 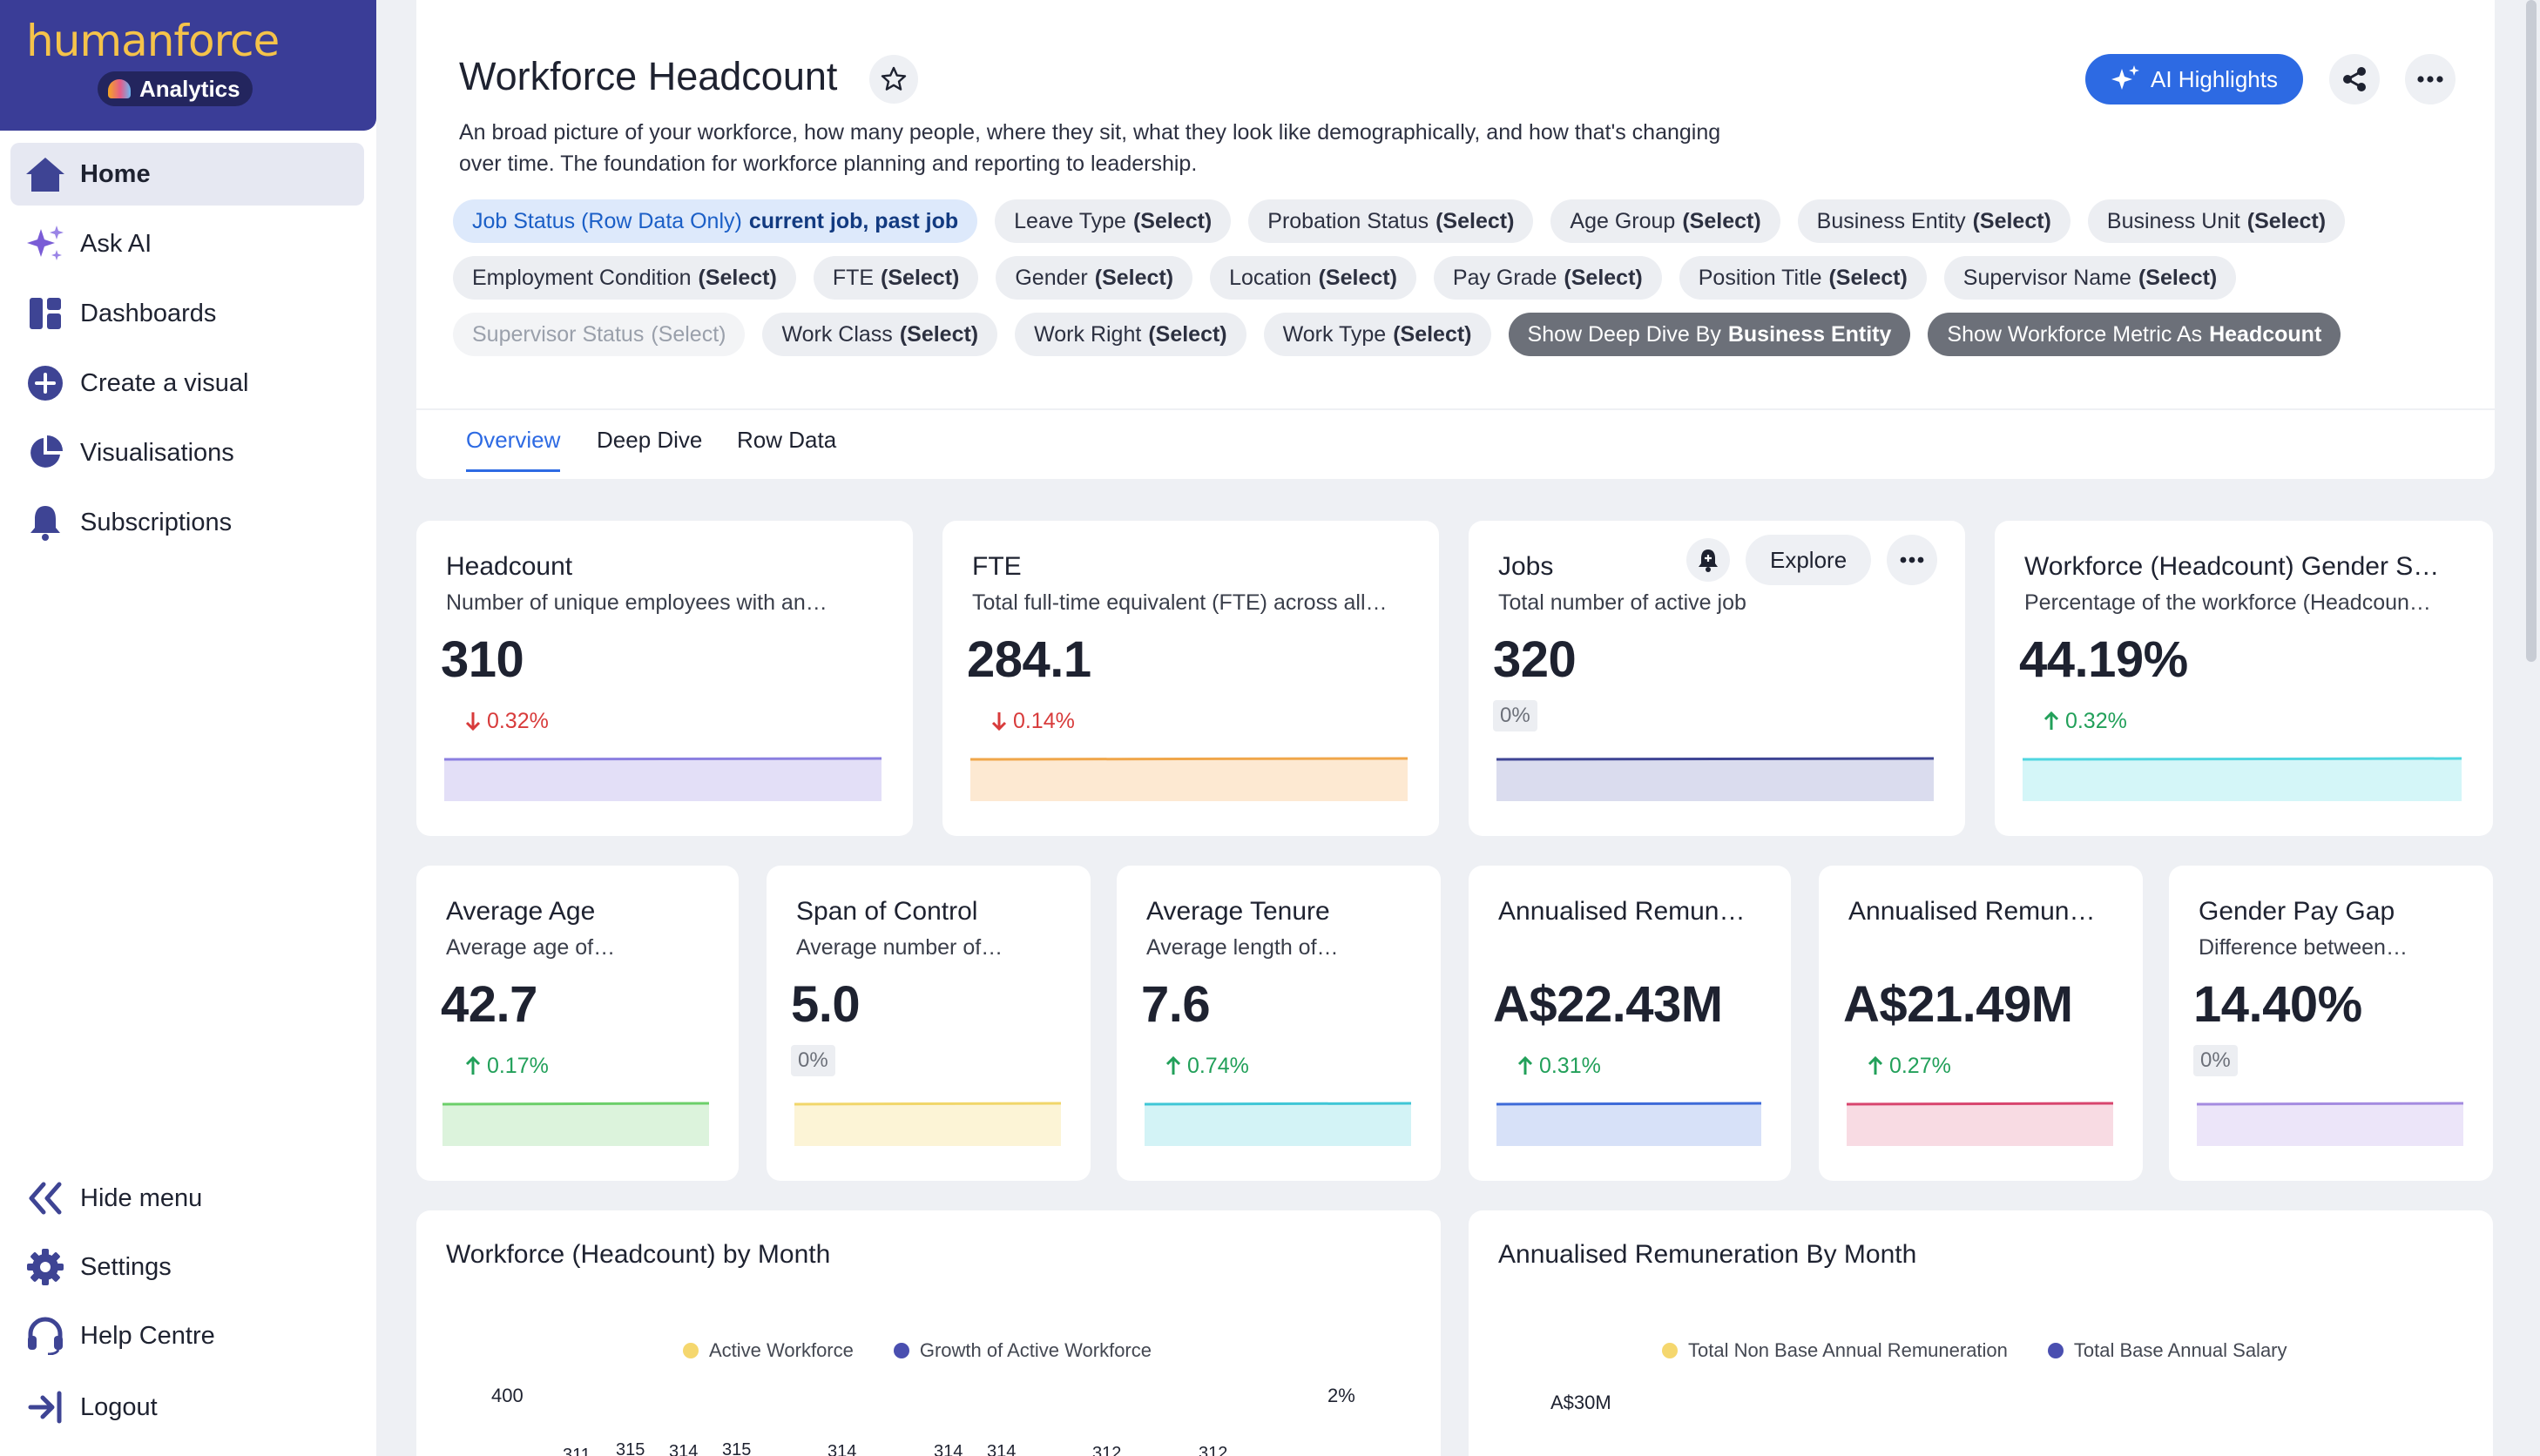 What do you see at coordinates (997, 566) in the screenshot?
I see `kpi-title: FTE` at bounding box center [997, 566].